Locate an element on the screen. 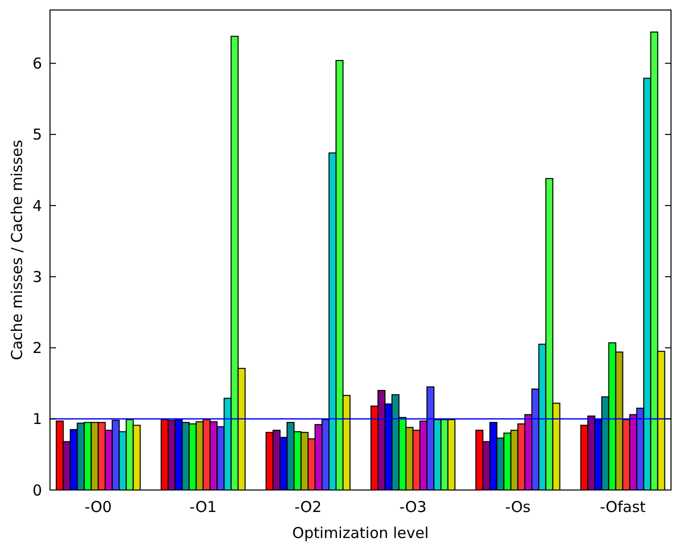  y-tick-label: 2 is located at coordinates (37, 348).